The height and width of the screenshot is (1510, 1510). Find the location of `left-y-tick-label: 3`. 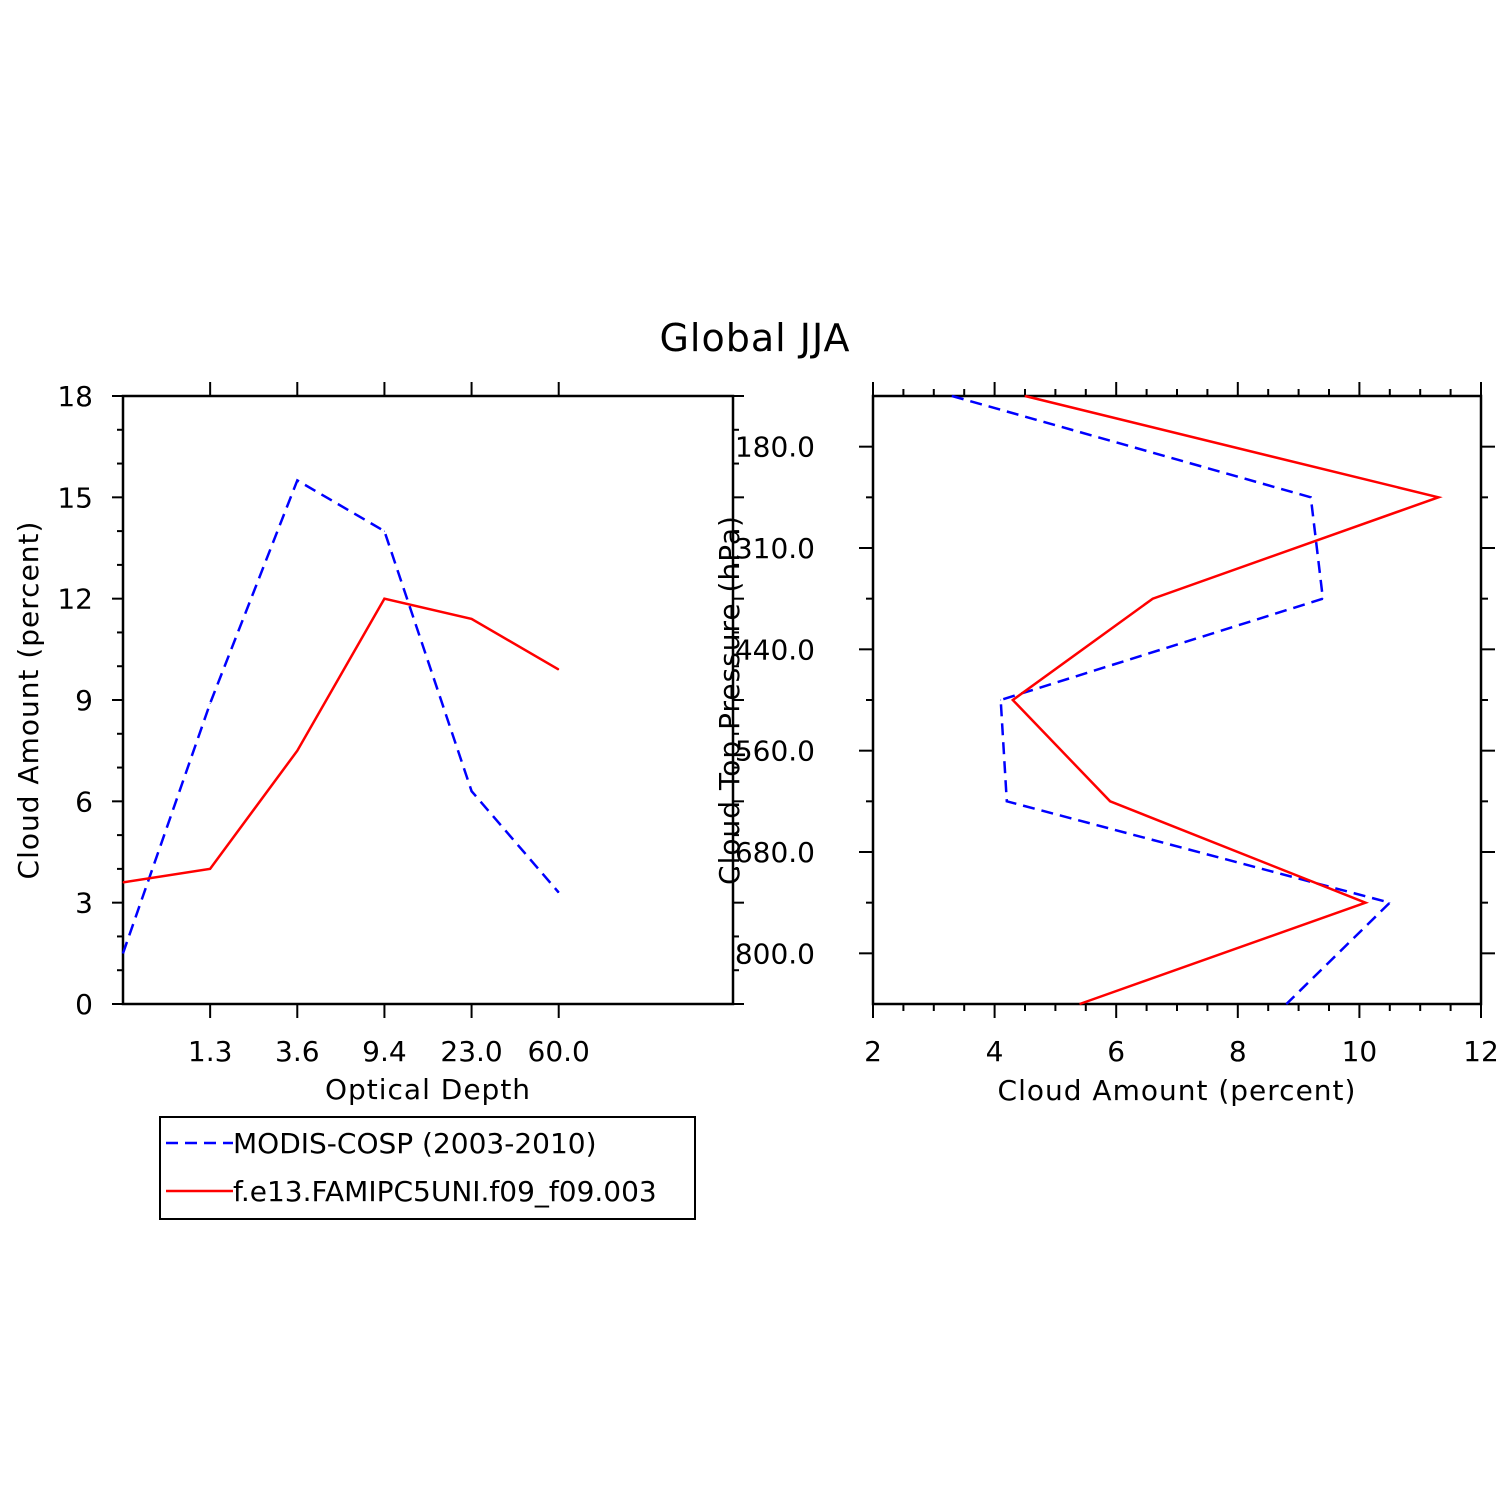

left-y-tick-label: 3 is located at coordinates (84, 903).